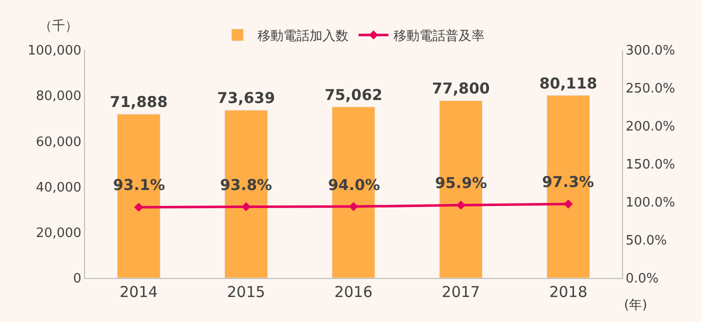 The width and height of the screenshot is (702, 322). I want to click on x-tick-label: 2018, so click(568, 292).